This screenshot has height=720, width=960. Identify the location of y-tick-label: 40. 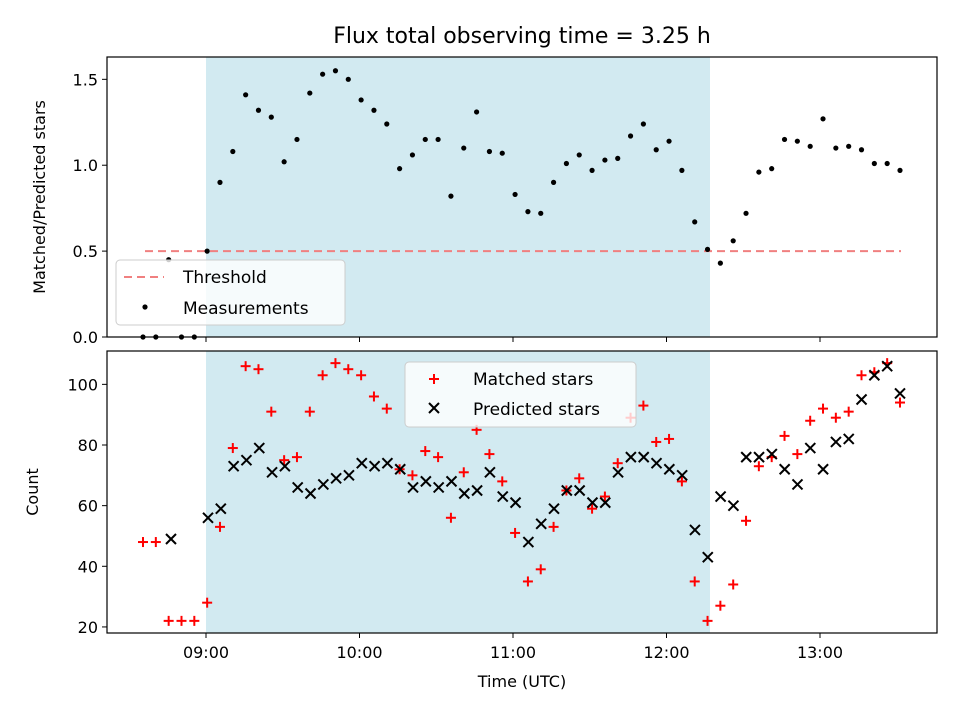
(88, 566).